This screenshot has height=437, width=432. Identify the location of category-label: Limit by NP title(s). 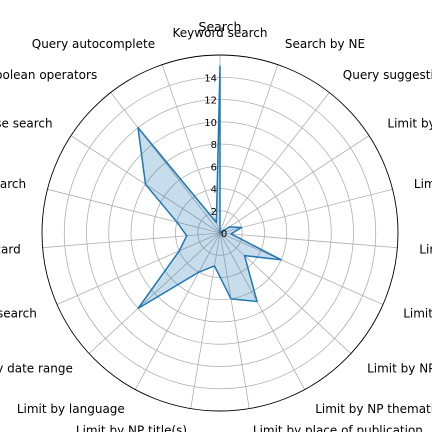
(131, 427).